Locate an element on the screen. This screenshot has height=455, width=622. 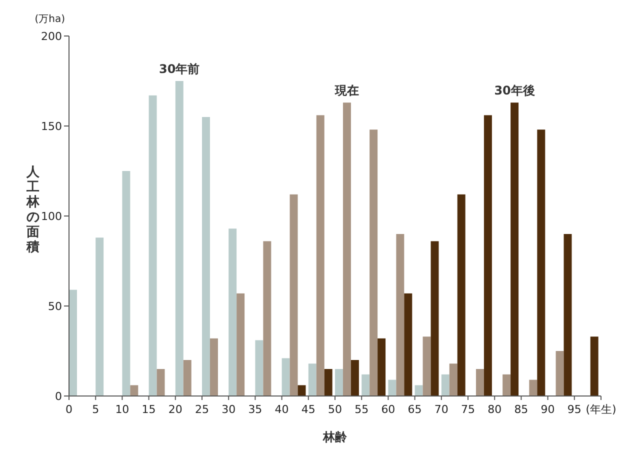
x-tick-label: 40 is located at coordinates (281, 409).